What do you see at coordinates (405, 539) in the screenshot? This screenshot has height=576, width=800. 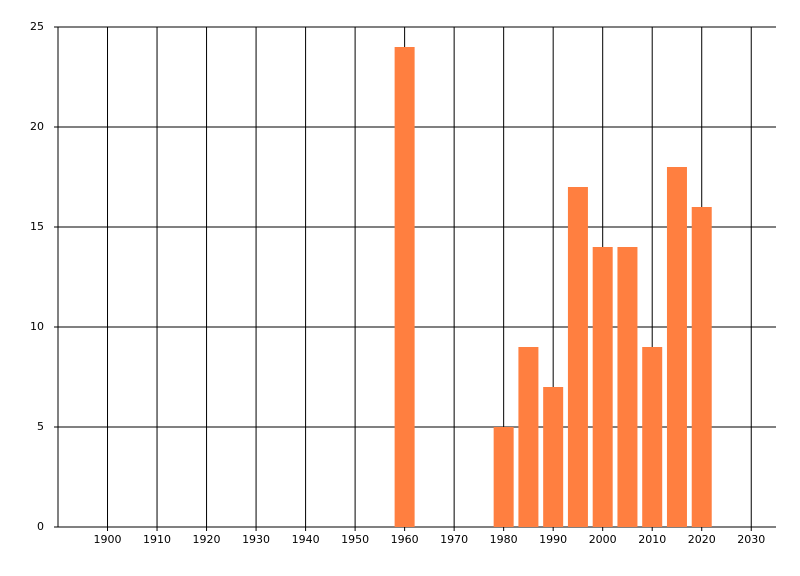 I see `x-tick-label: 1960` at bounding box center [405, 539].